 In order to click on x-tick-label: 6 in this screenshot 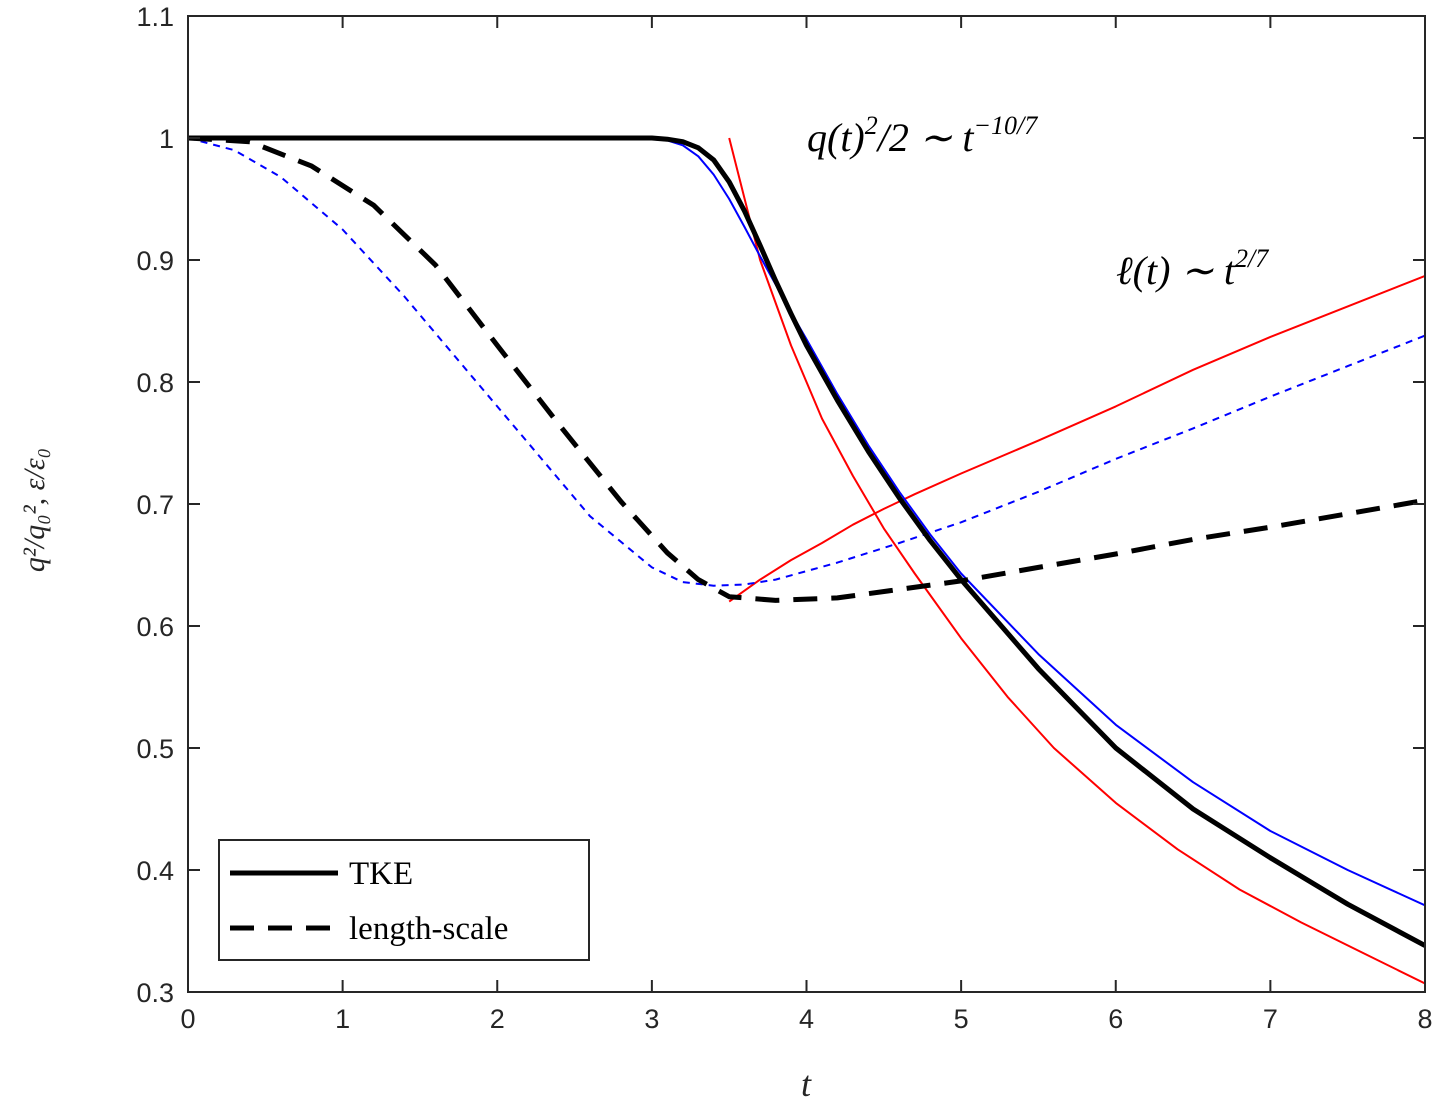, I will do `click(1115, 1019)`.